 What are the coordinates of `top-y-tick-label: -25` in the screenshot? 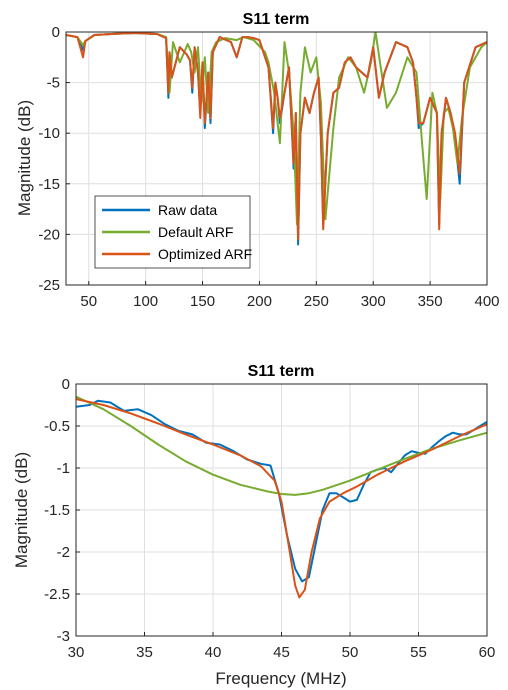 It's located at (49, 285).